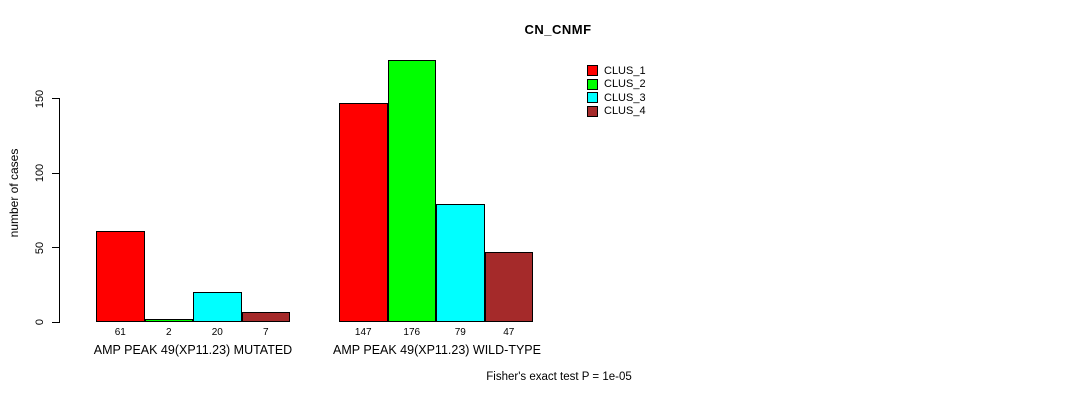 This screenshot has height=400, width=1090. I want to click on legend-item-clus_3: CLUS_3, so click(616, 97).